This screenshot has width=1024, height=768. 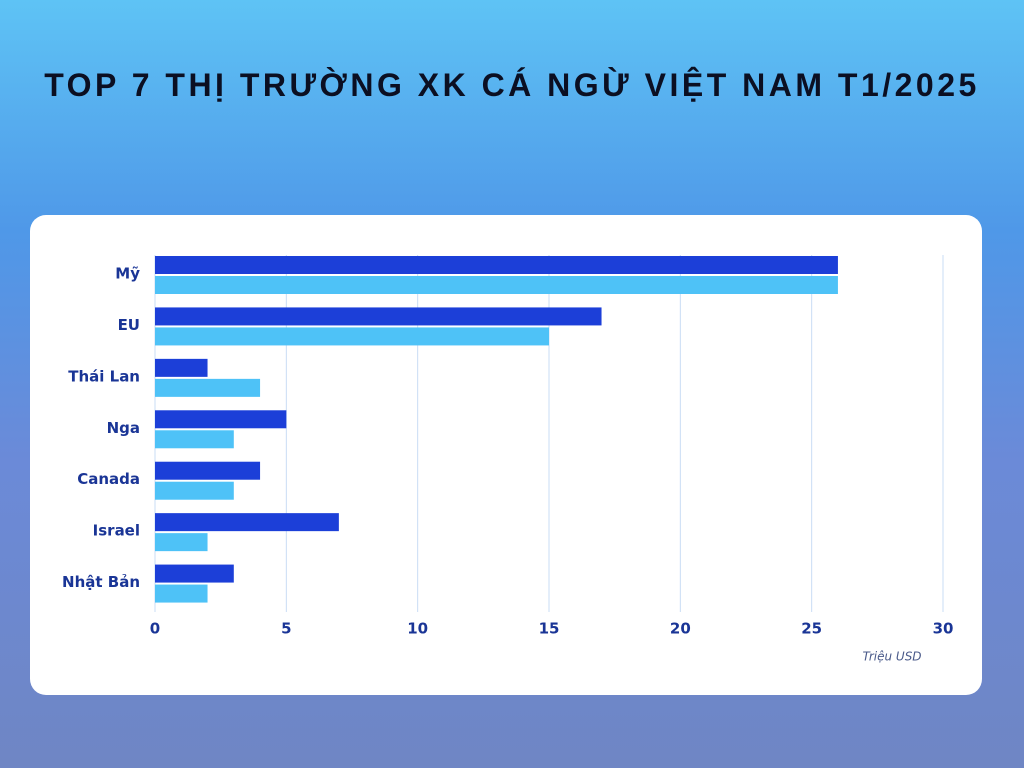 I want to click on y-tick-label: EU, so click(x=129, y=325).